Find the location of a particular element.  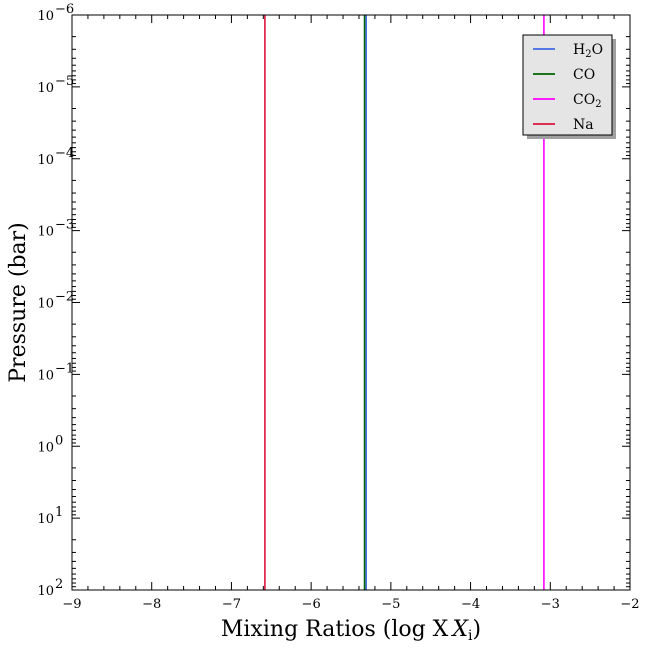

y-tick-exponent: 1 is located at coordinates (59, 512).